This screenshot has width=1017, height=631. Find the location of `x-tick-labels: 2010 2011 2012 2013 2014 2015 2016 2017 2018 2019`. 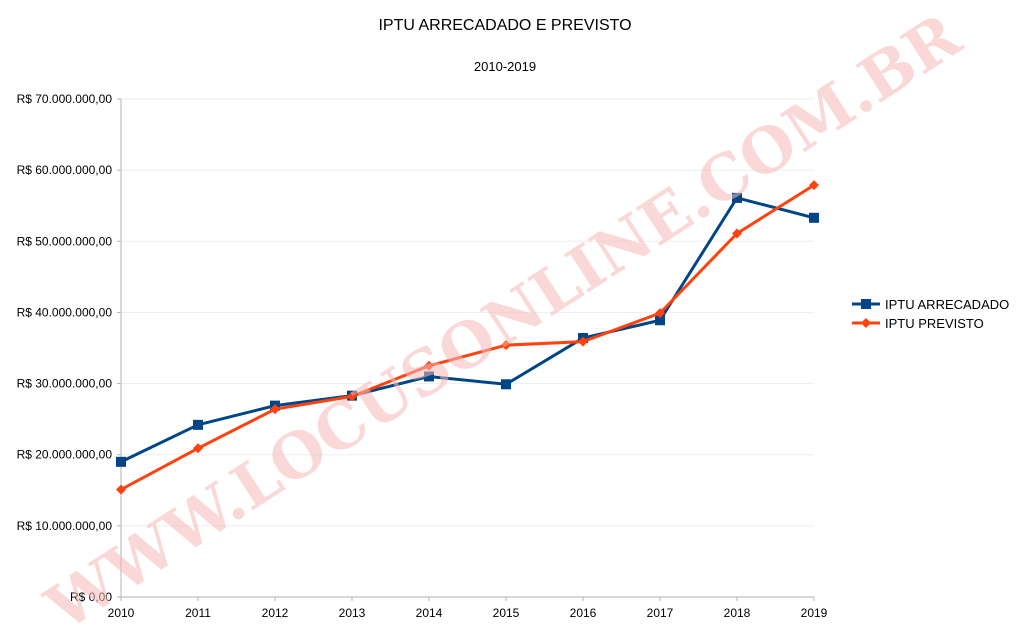

x-tick-labels: 2010 2011 2012 2013 2014 2015 2016 2017 2018 2019 is located at coordinates (468, 613).